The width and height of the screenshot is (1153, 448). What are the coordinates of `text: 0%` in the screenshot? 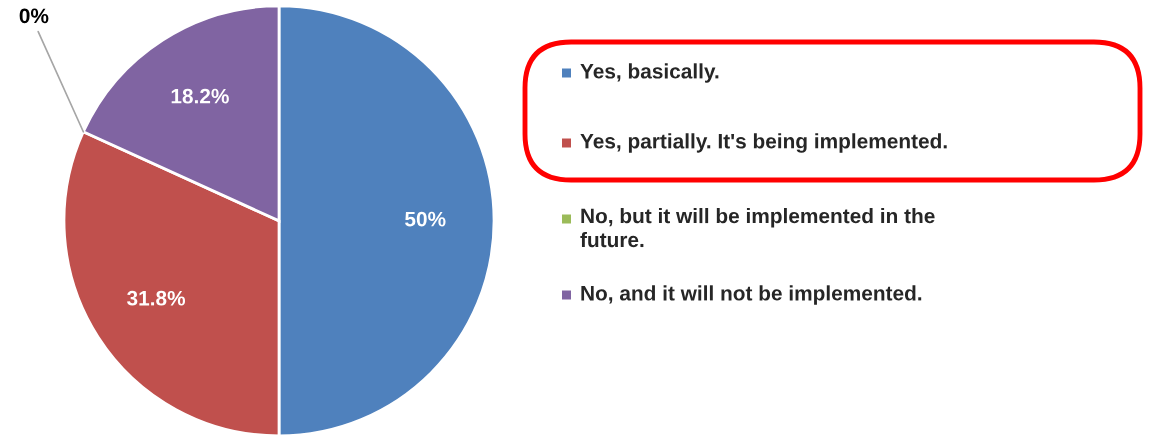 It's located at (34, 16).